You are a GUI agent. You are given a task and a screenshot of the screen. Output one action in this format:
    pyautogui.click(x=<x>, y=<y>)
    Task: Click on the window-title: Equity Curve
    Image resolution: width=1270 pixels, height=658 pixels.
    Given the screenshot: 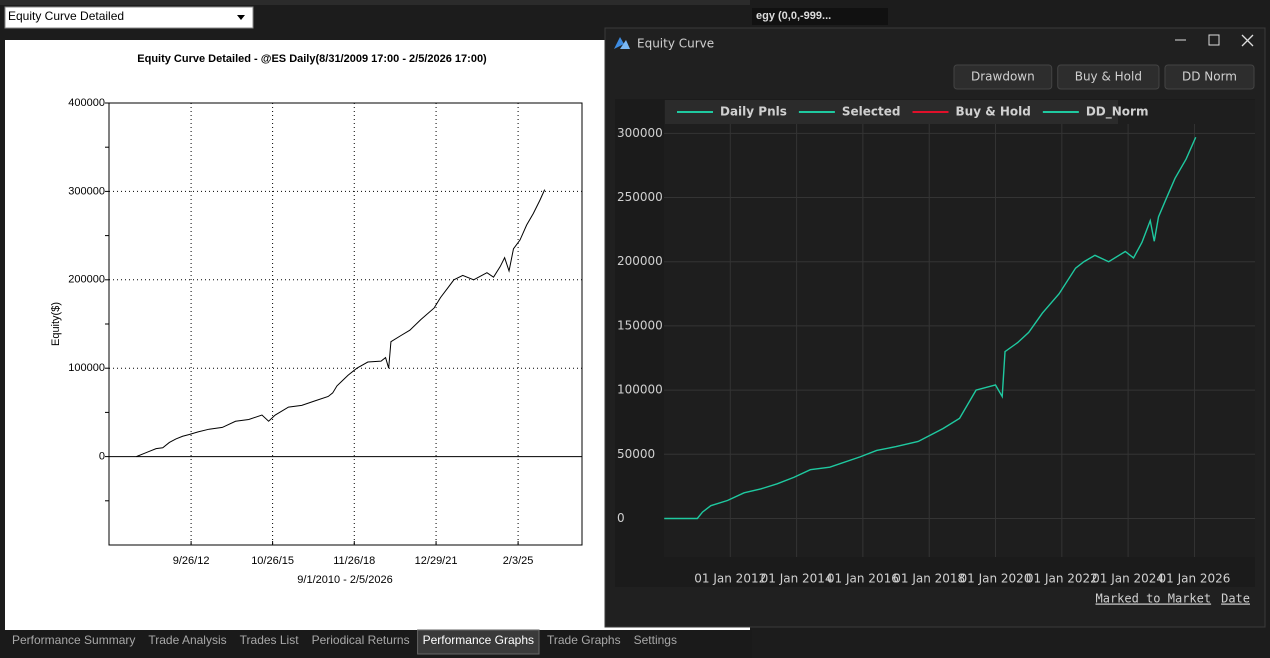 What is the action you would take?
    pyautogui.click(x=675, y=44)
    